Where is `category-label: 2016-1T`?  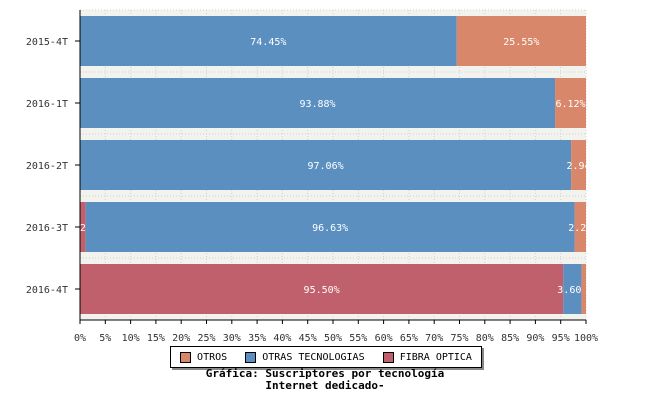
category-label: 2016-1T is located at coordinates (47, 104).